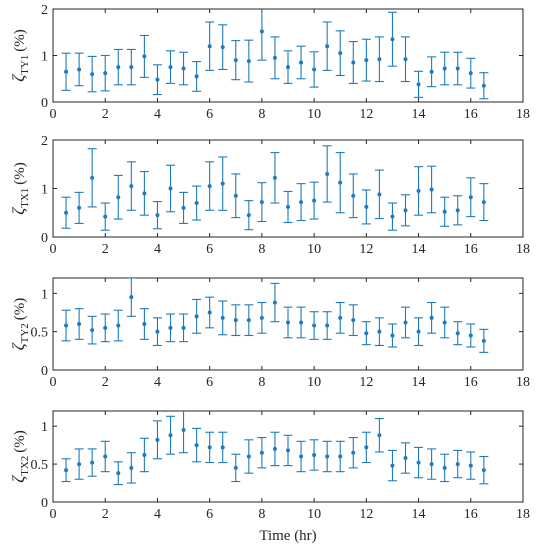  What do you see at coordinates (157, 382) in the screenshot?
I see `x-tick-label: 4` at bounding box center [157, 382].